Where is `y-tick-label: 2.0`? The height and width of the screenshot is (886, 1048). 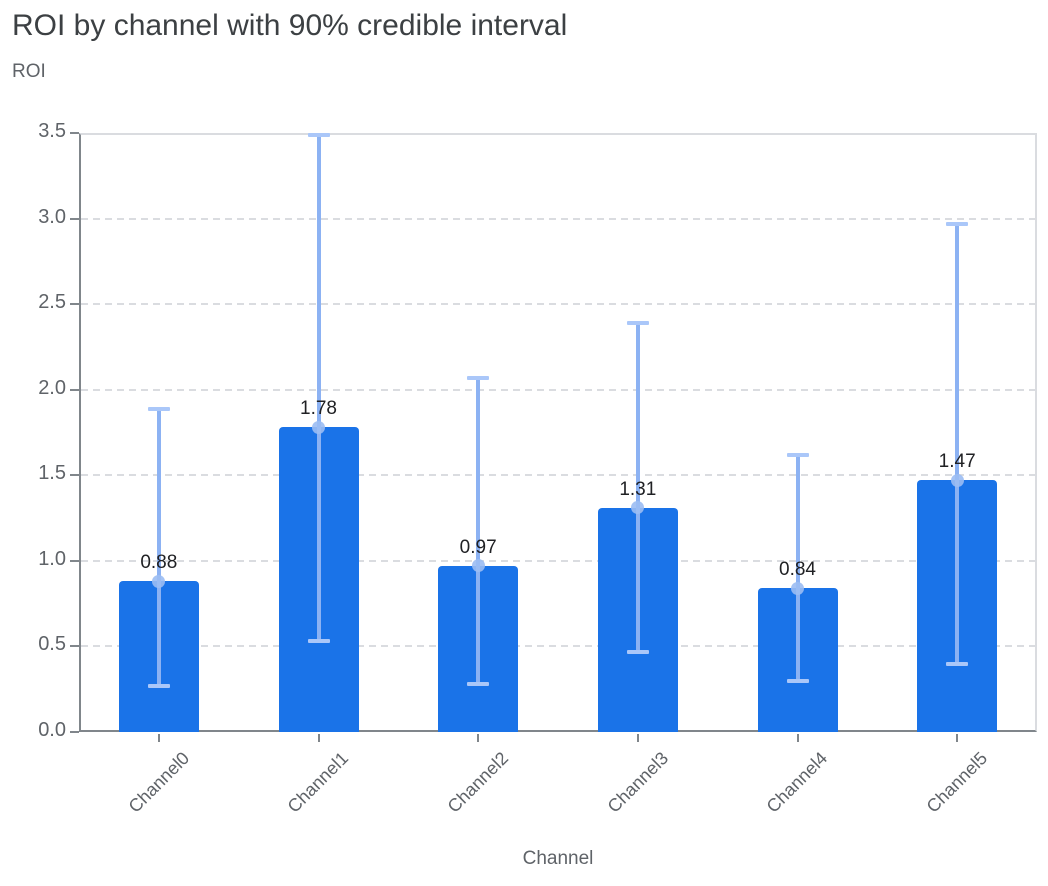
y-tick-label: 2.0 is located at coordinates (52, 387).